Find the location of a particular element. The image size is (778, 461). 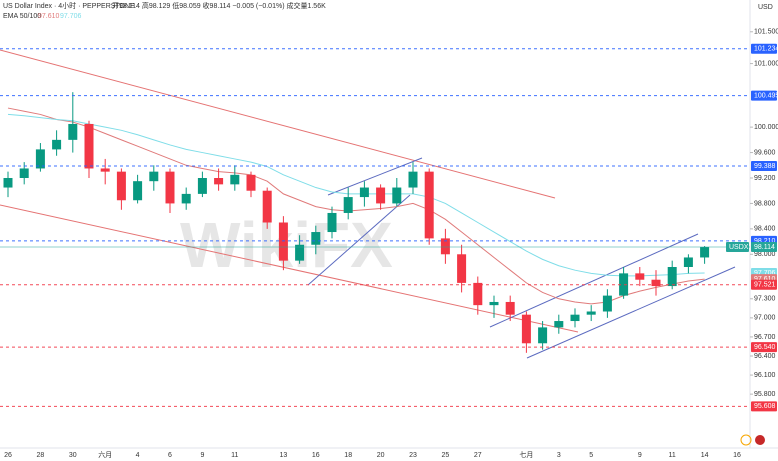

y-tick-label: 101.000 is located at coordinates (766, 63).